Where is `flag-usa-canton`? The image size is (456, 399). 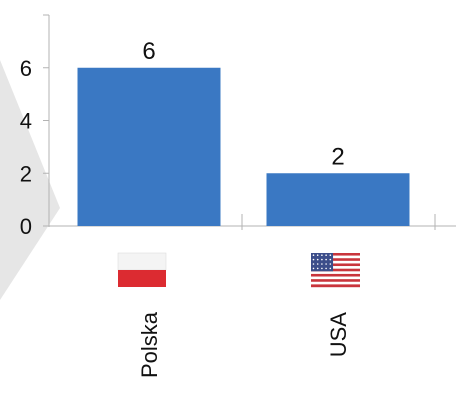
flag-usa-canton is located at coordinates (322, 262).